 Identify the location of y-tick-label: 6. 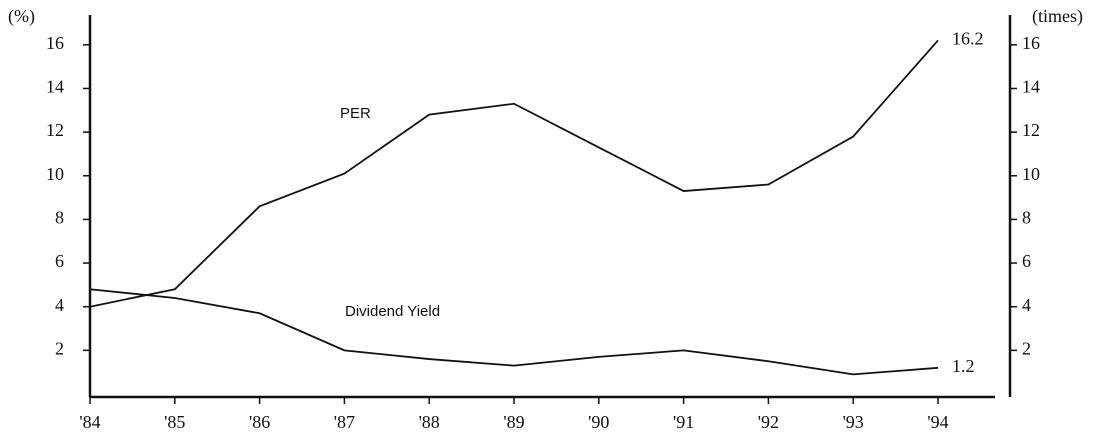
(59, 261).